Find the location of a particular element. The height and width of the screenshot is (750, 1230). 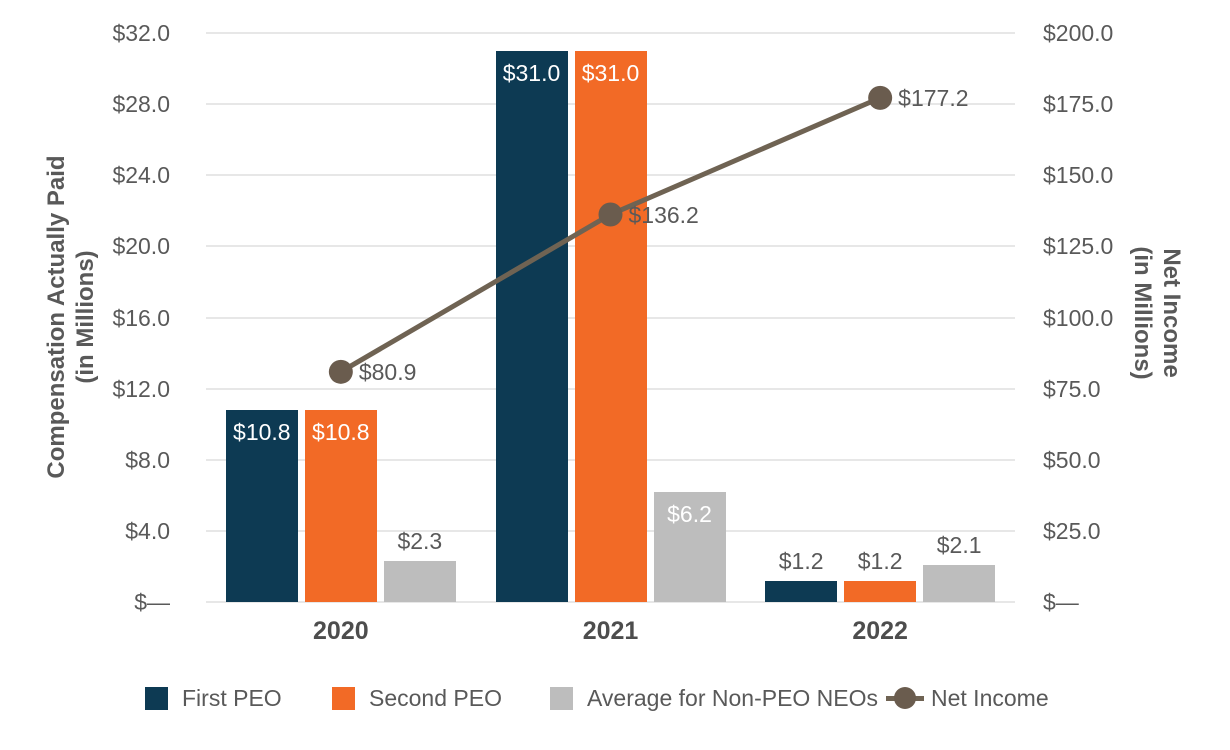

net-income-point-2021 is located at coordinates (610, 214).